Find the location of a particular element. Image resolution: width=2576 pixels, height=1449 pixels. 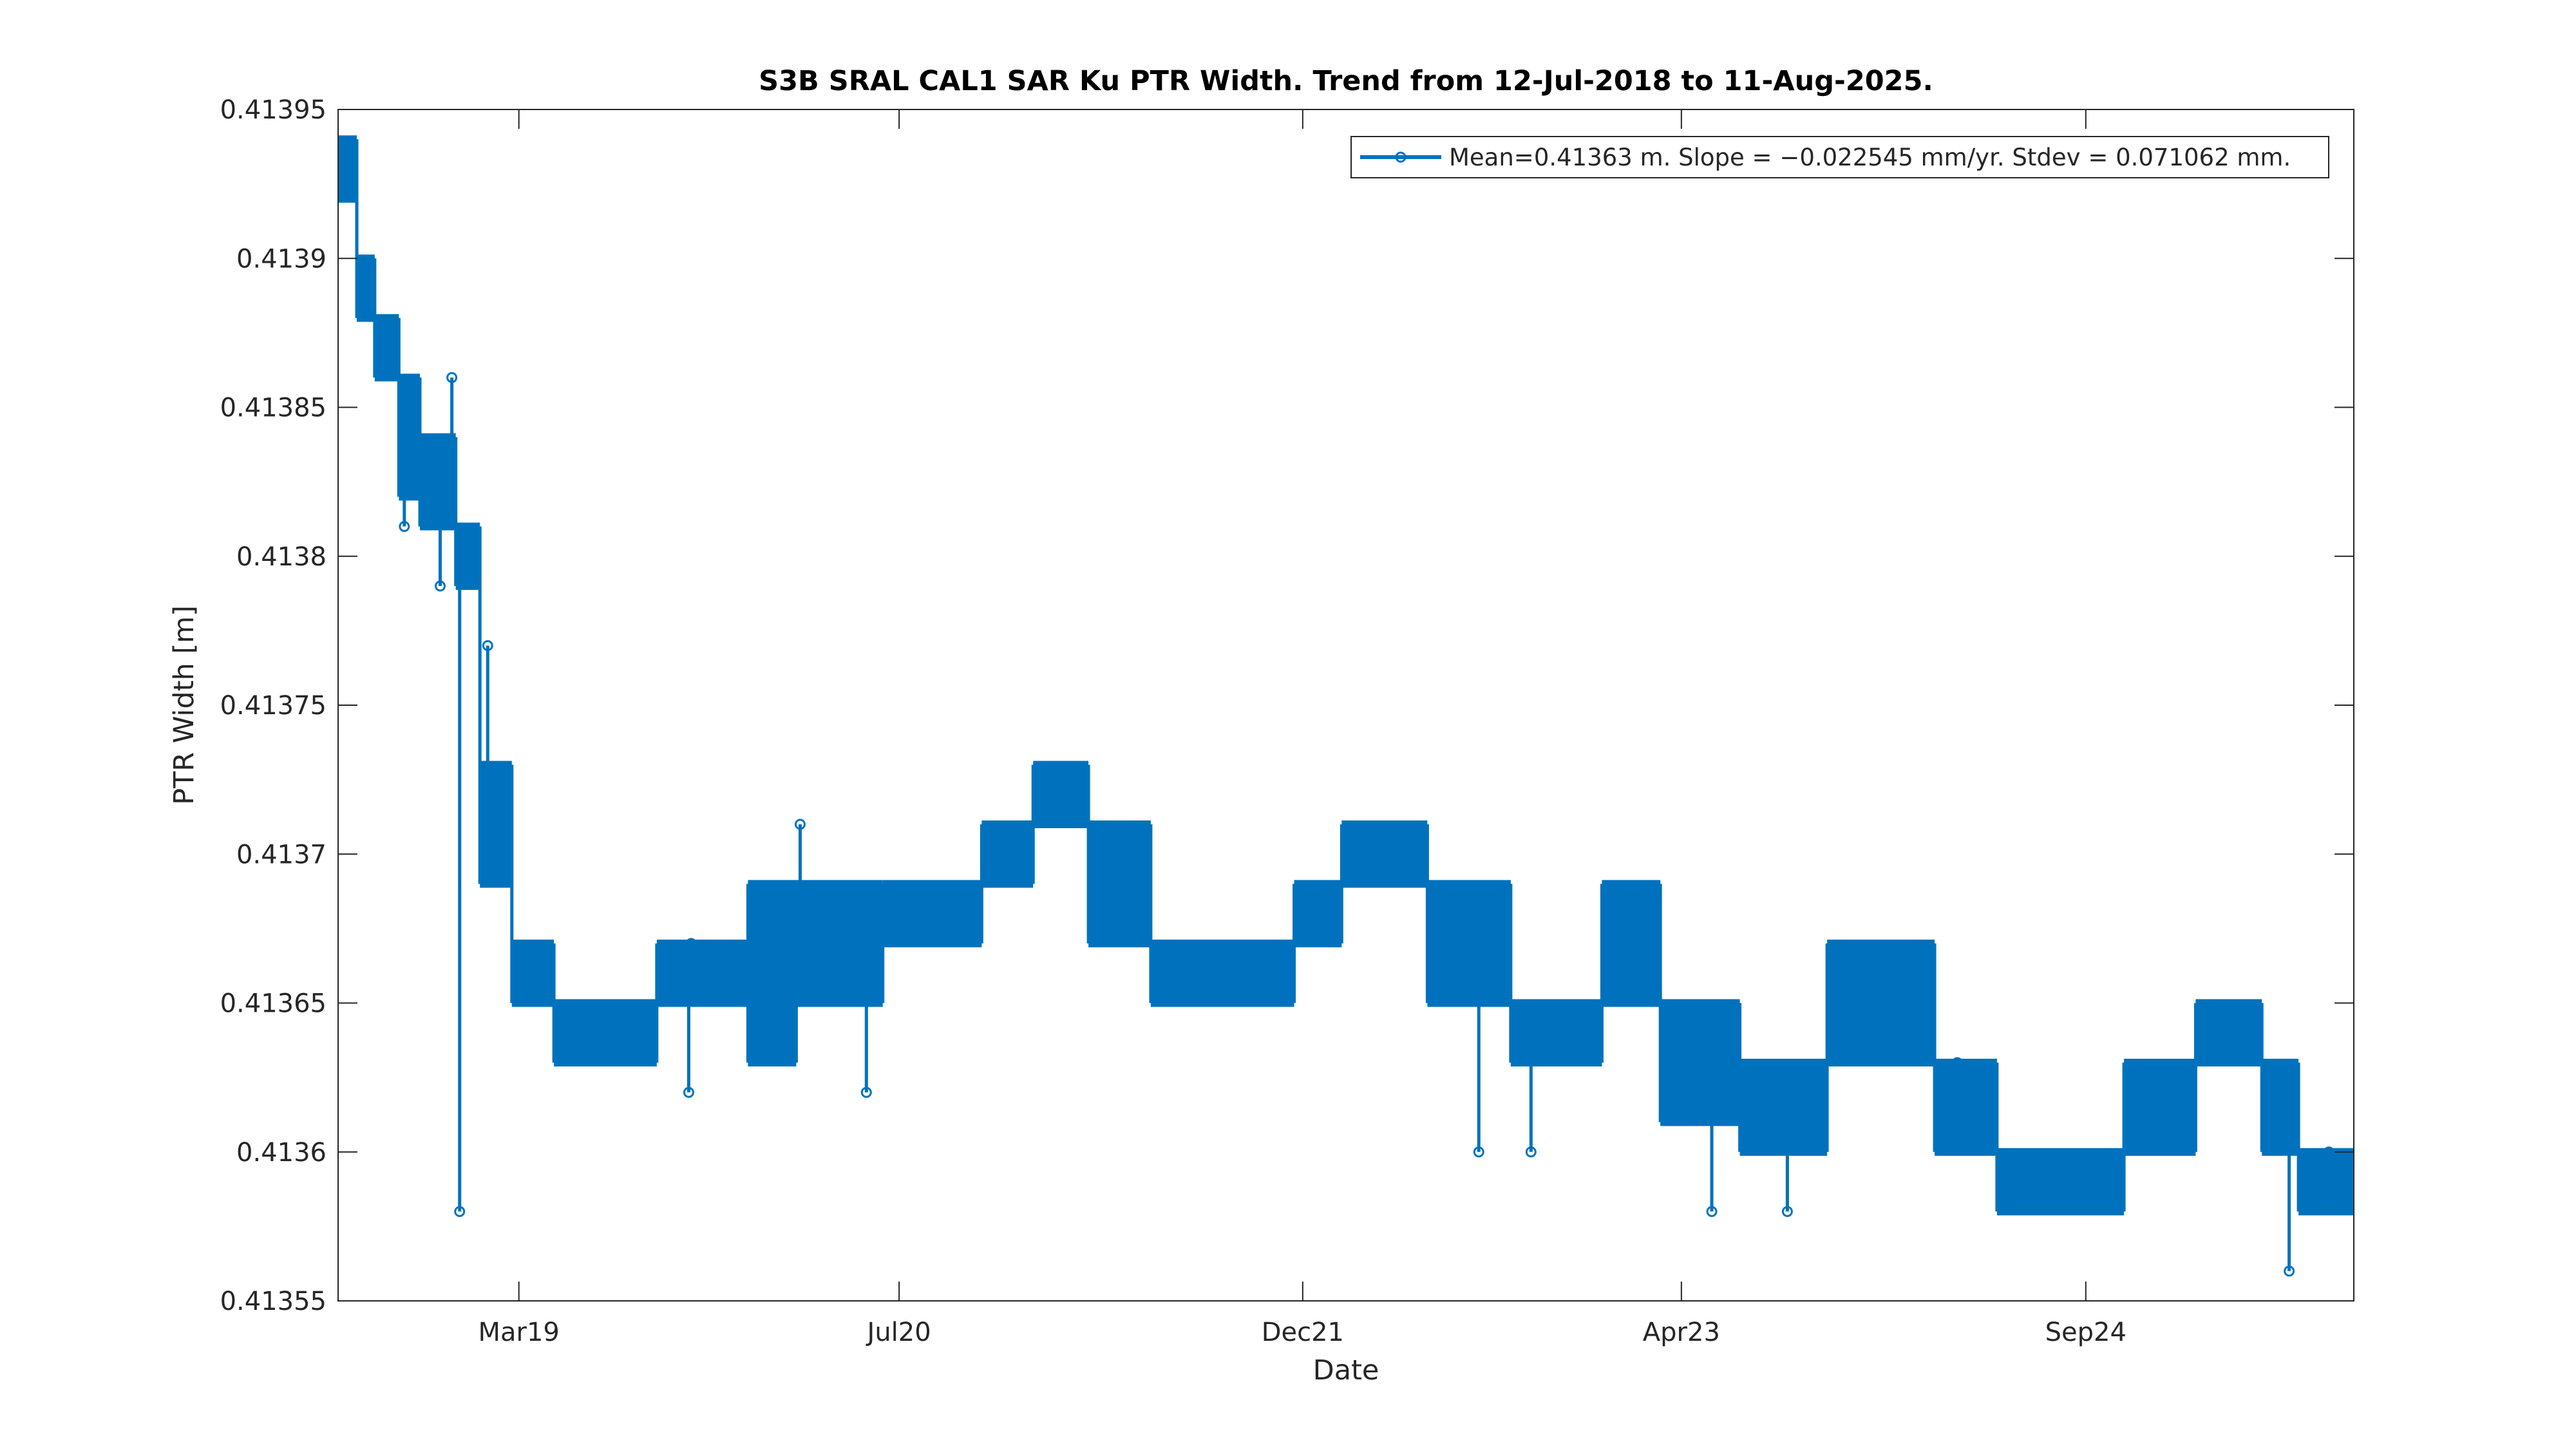

y-axis-label: PTR Width [m] is located at coordinates (184, 705).